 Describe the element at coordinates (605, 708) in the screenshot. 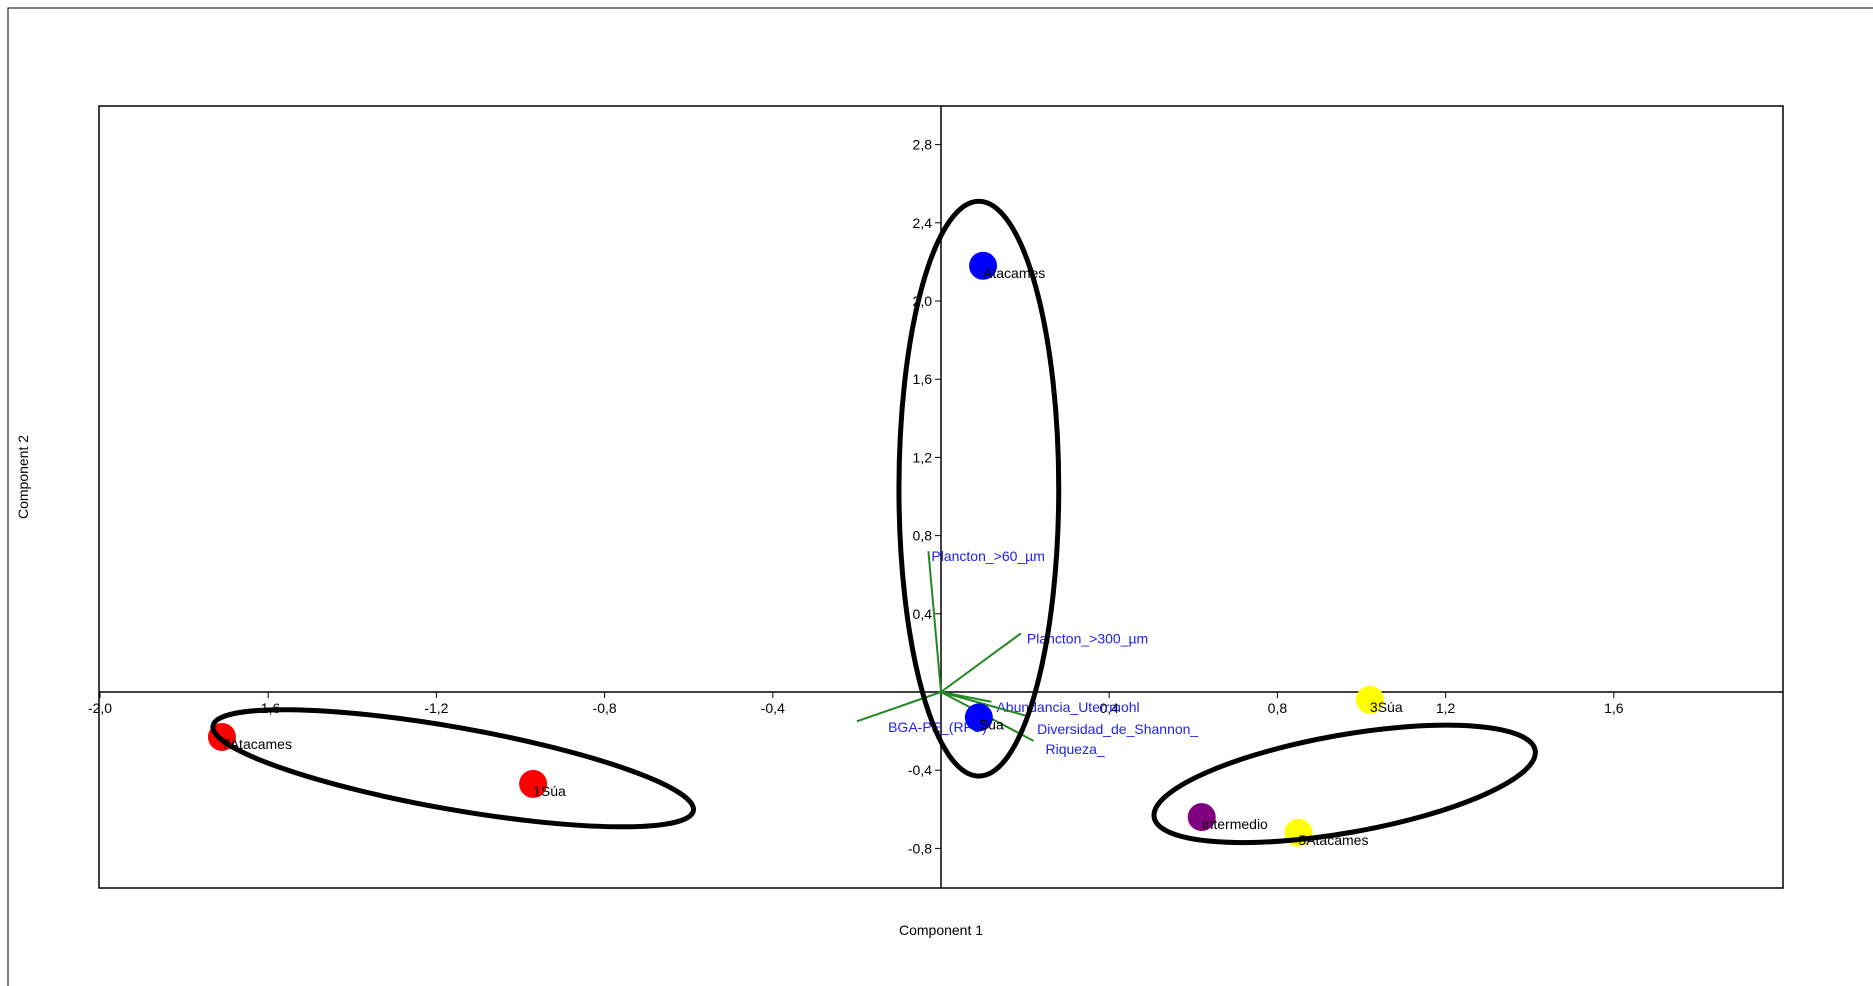

I see `x-tick-label: -0,8` at that location.